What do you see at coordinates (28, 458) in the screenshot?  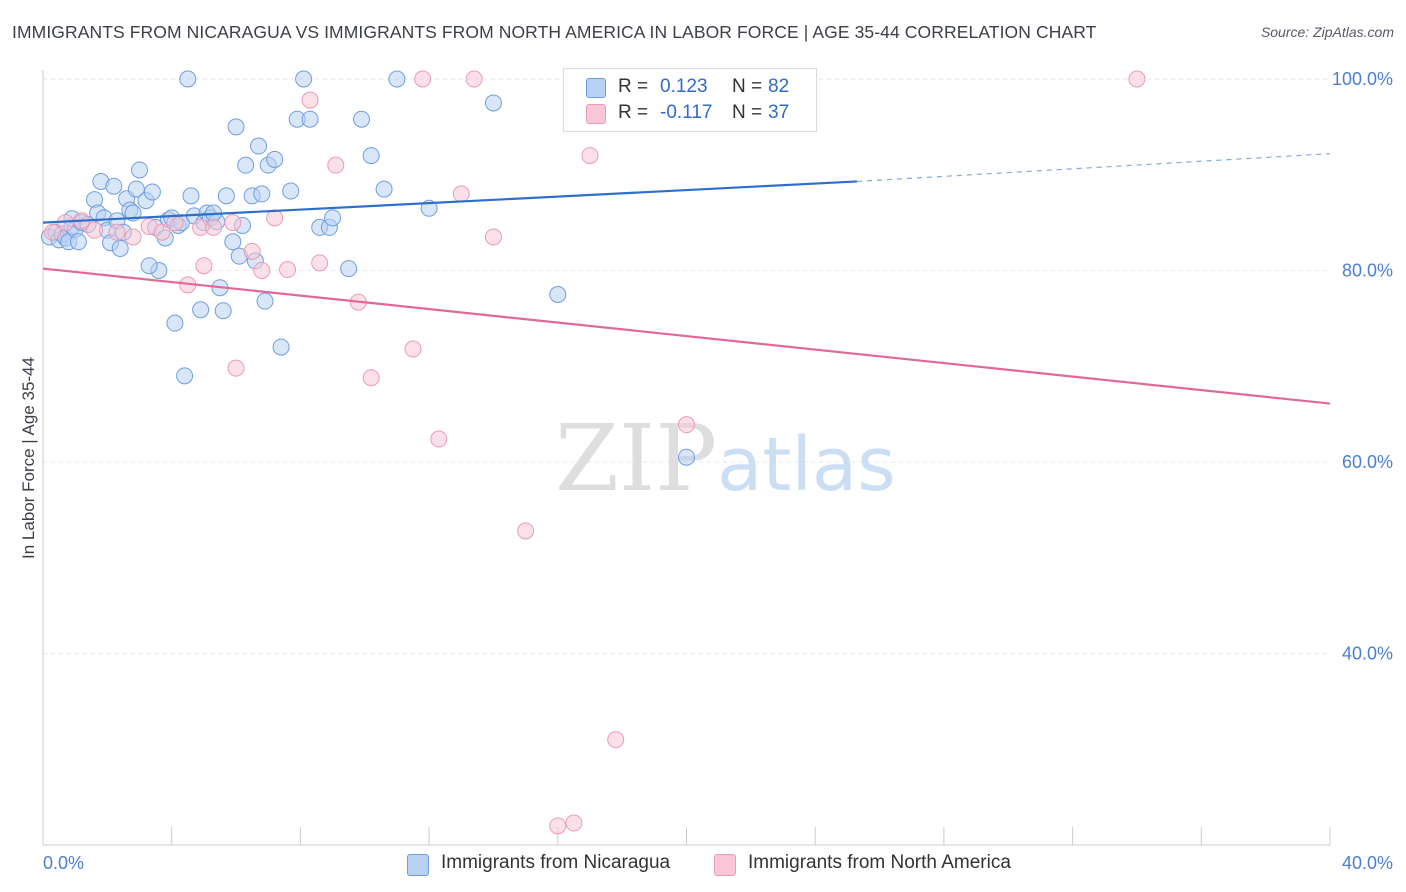 I see `y-axis-label: In Labor Force | Age 35-44` at bounding box center [28, 458].